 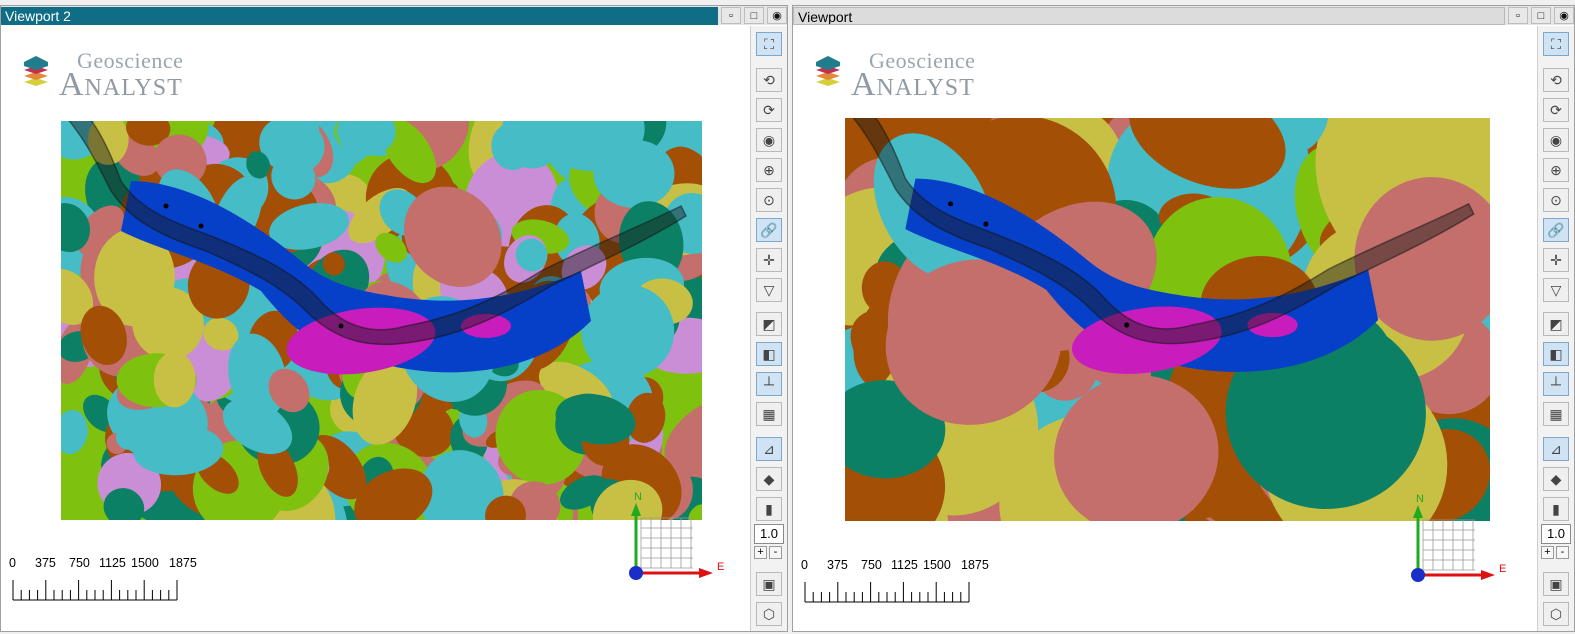 What do you see at coordinates (145, 563) in the screenshot?
I see `scale-label: 1500` at bounding box center [145, 563].